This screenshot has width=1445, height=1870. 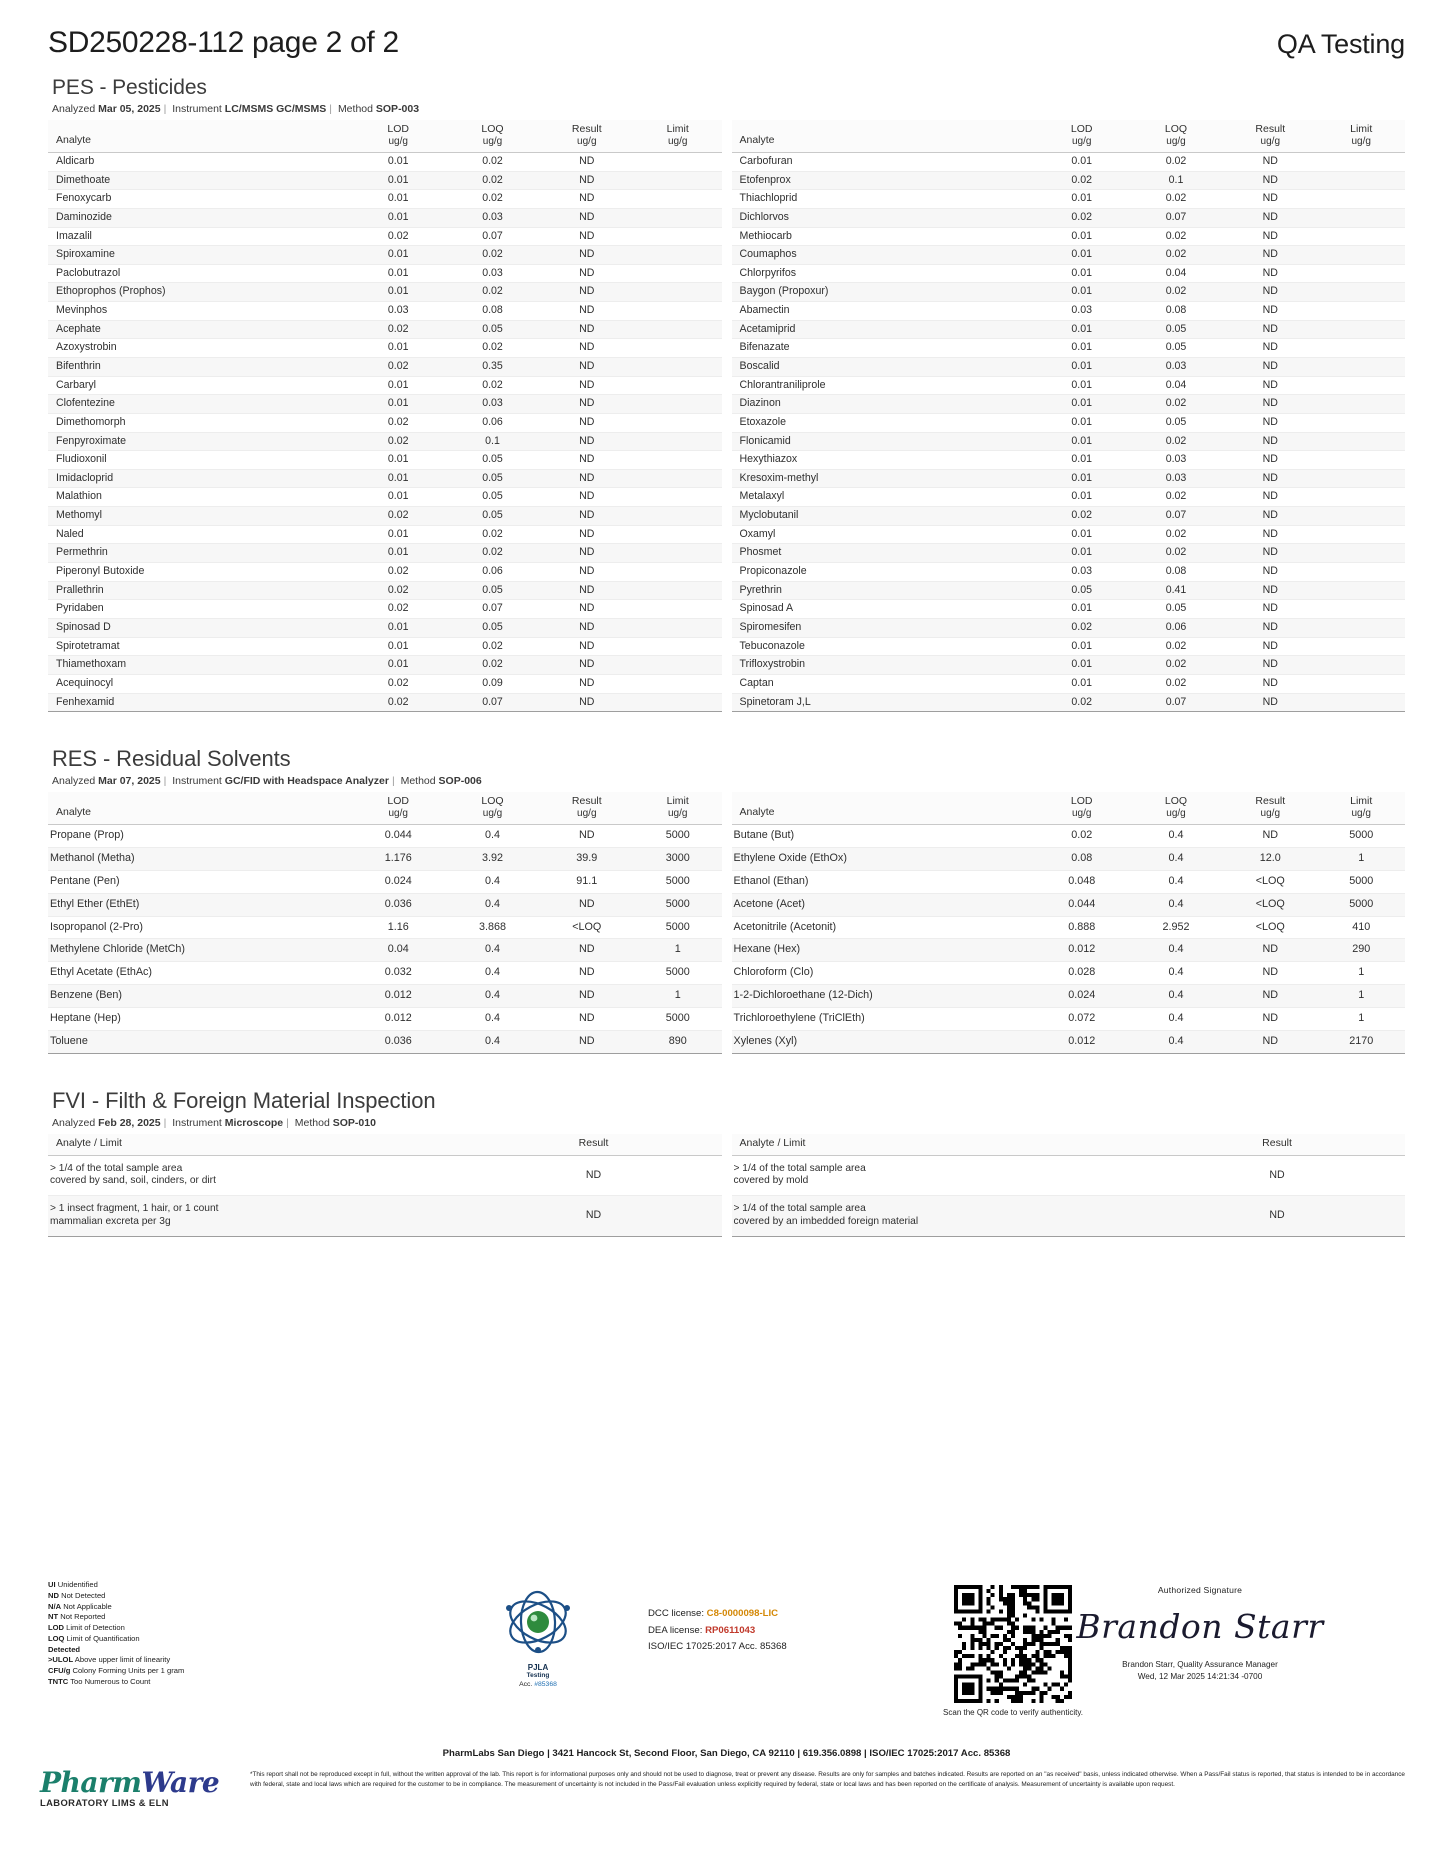 I want to click on table-row: Ethyl Ether (EthEt) 0.036 0.4 ND 5000, so click(x=385, y=905).